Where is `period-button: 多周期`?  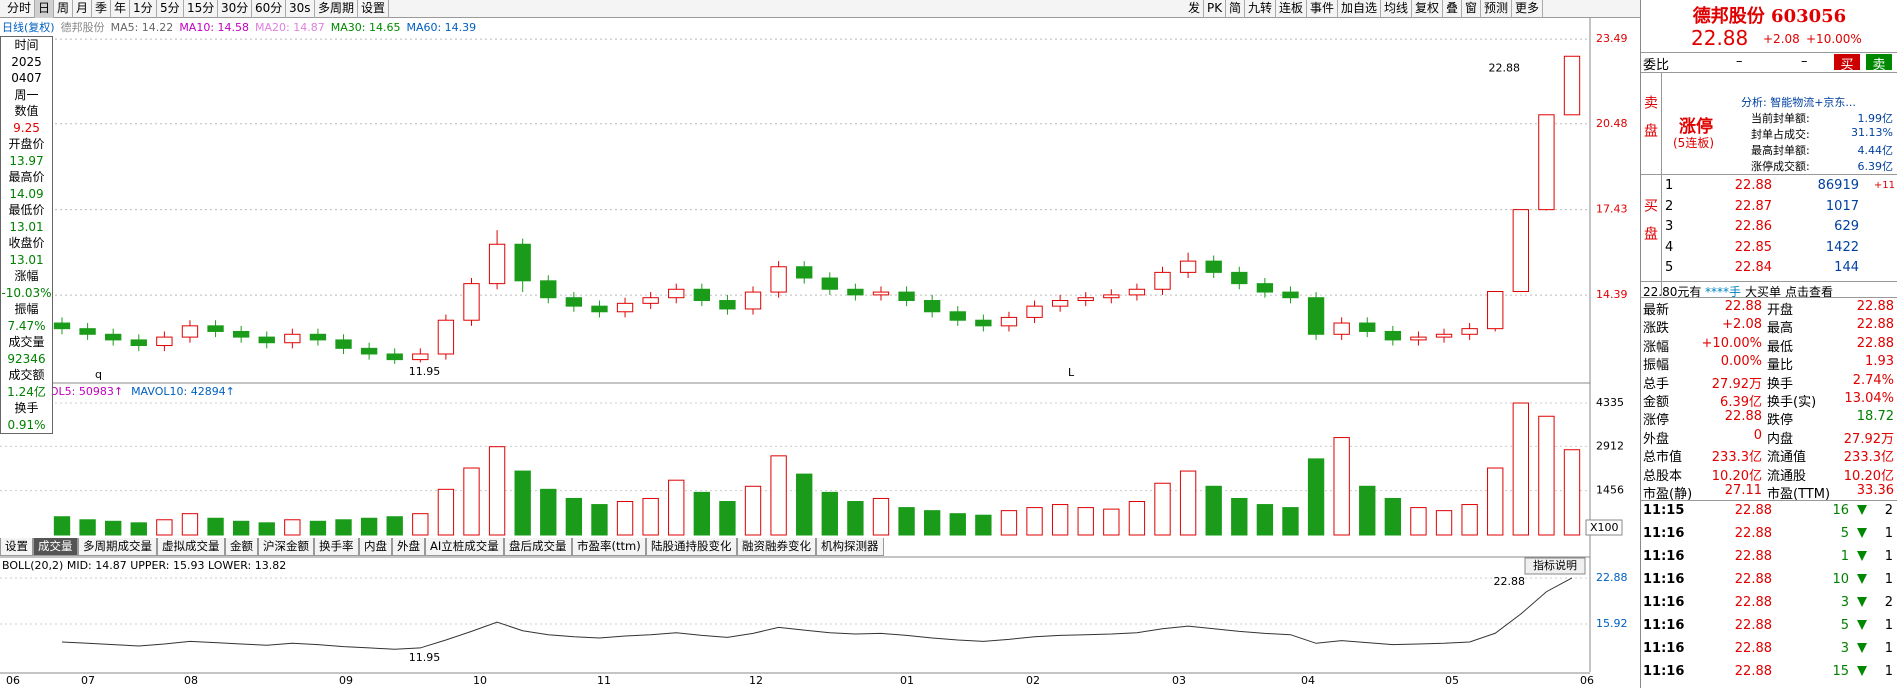 period-button: 多周期 is located at coordinates (337, 9).